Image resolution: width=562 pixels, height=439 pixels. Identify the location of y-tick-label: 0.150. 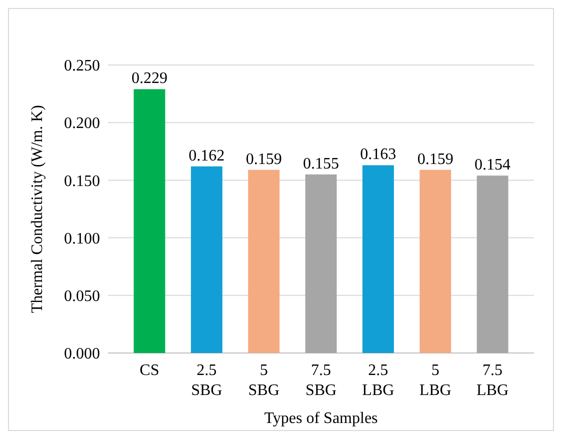
(82, 181).